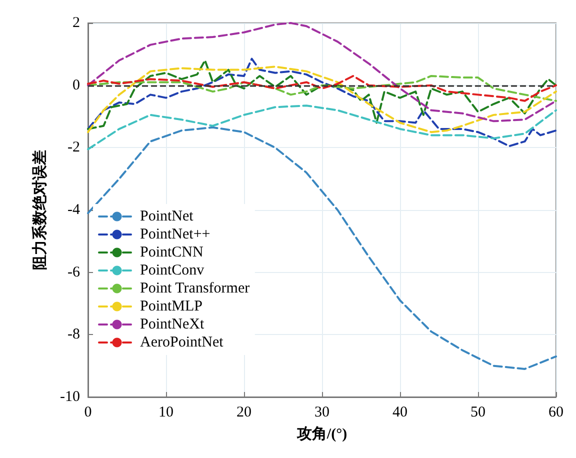 This screenshot has height=458, width=576. I want to click on y-tick-label: -4, so click(74, 210).